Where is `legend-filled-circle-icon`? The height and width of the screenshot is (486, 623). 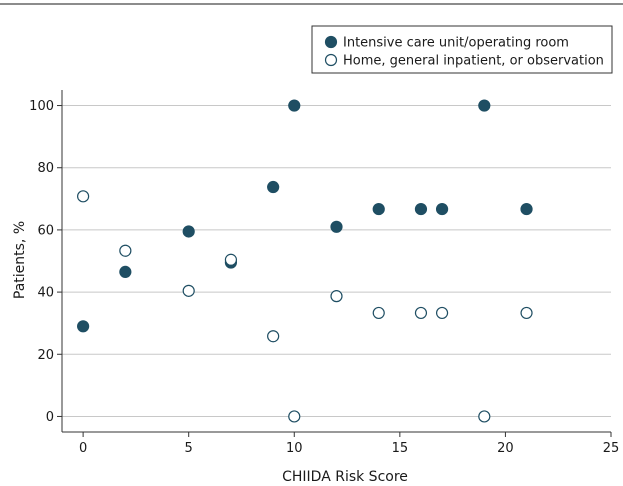
legend-filled-circle-icon is located at coordinates (331, 42).